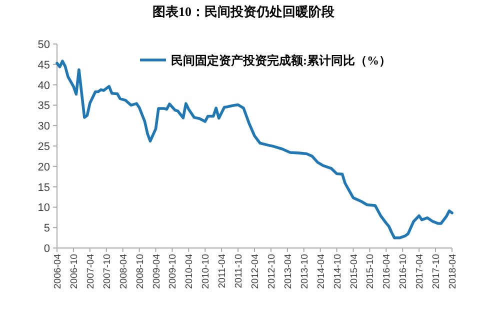 This screenshot has height=334, width=487. Describe the element at coordinates (44, 45) in the screenshot. I see `y-tick-label: 50` at that location.